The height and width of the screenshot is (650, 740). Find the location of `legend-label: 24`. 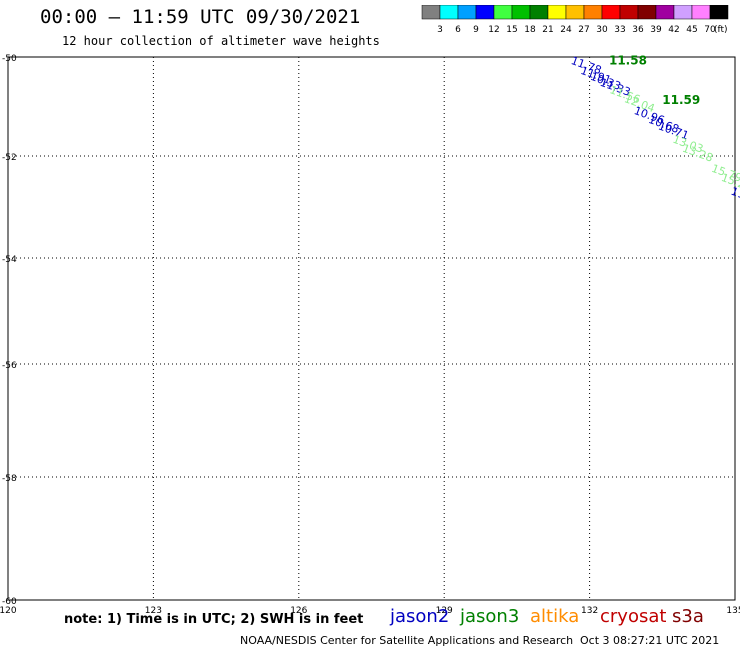

legend-label: 24 is located at coordinates (566, 30).